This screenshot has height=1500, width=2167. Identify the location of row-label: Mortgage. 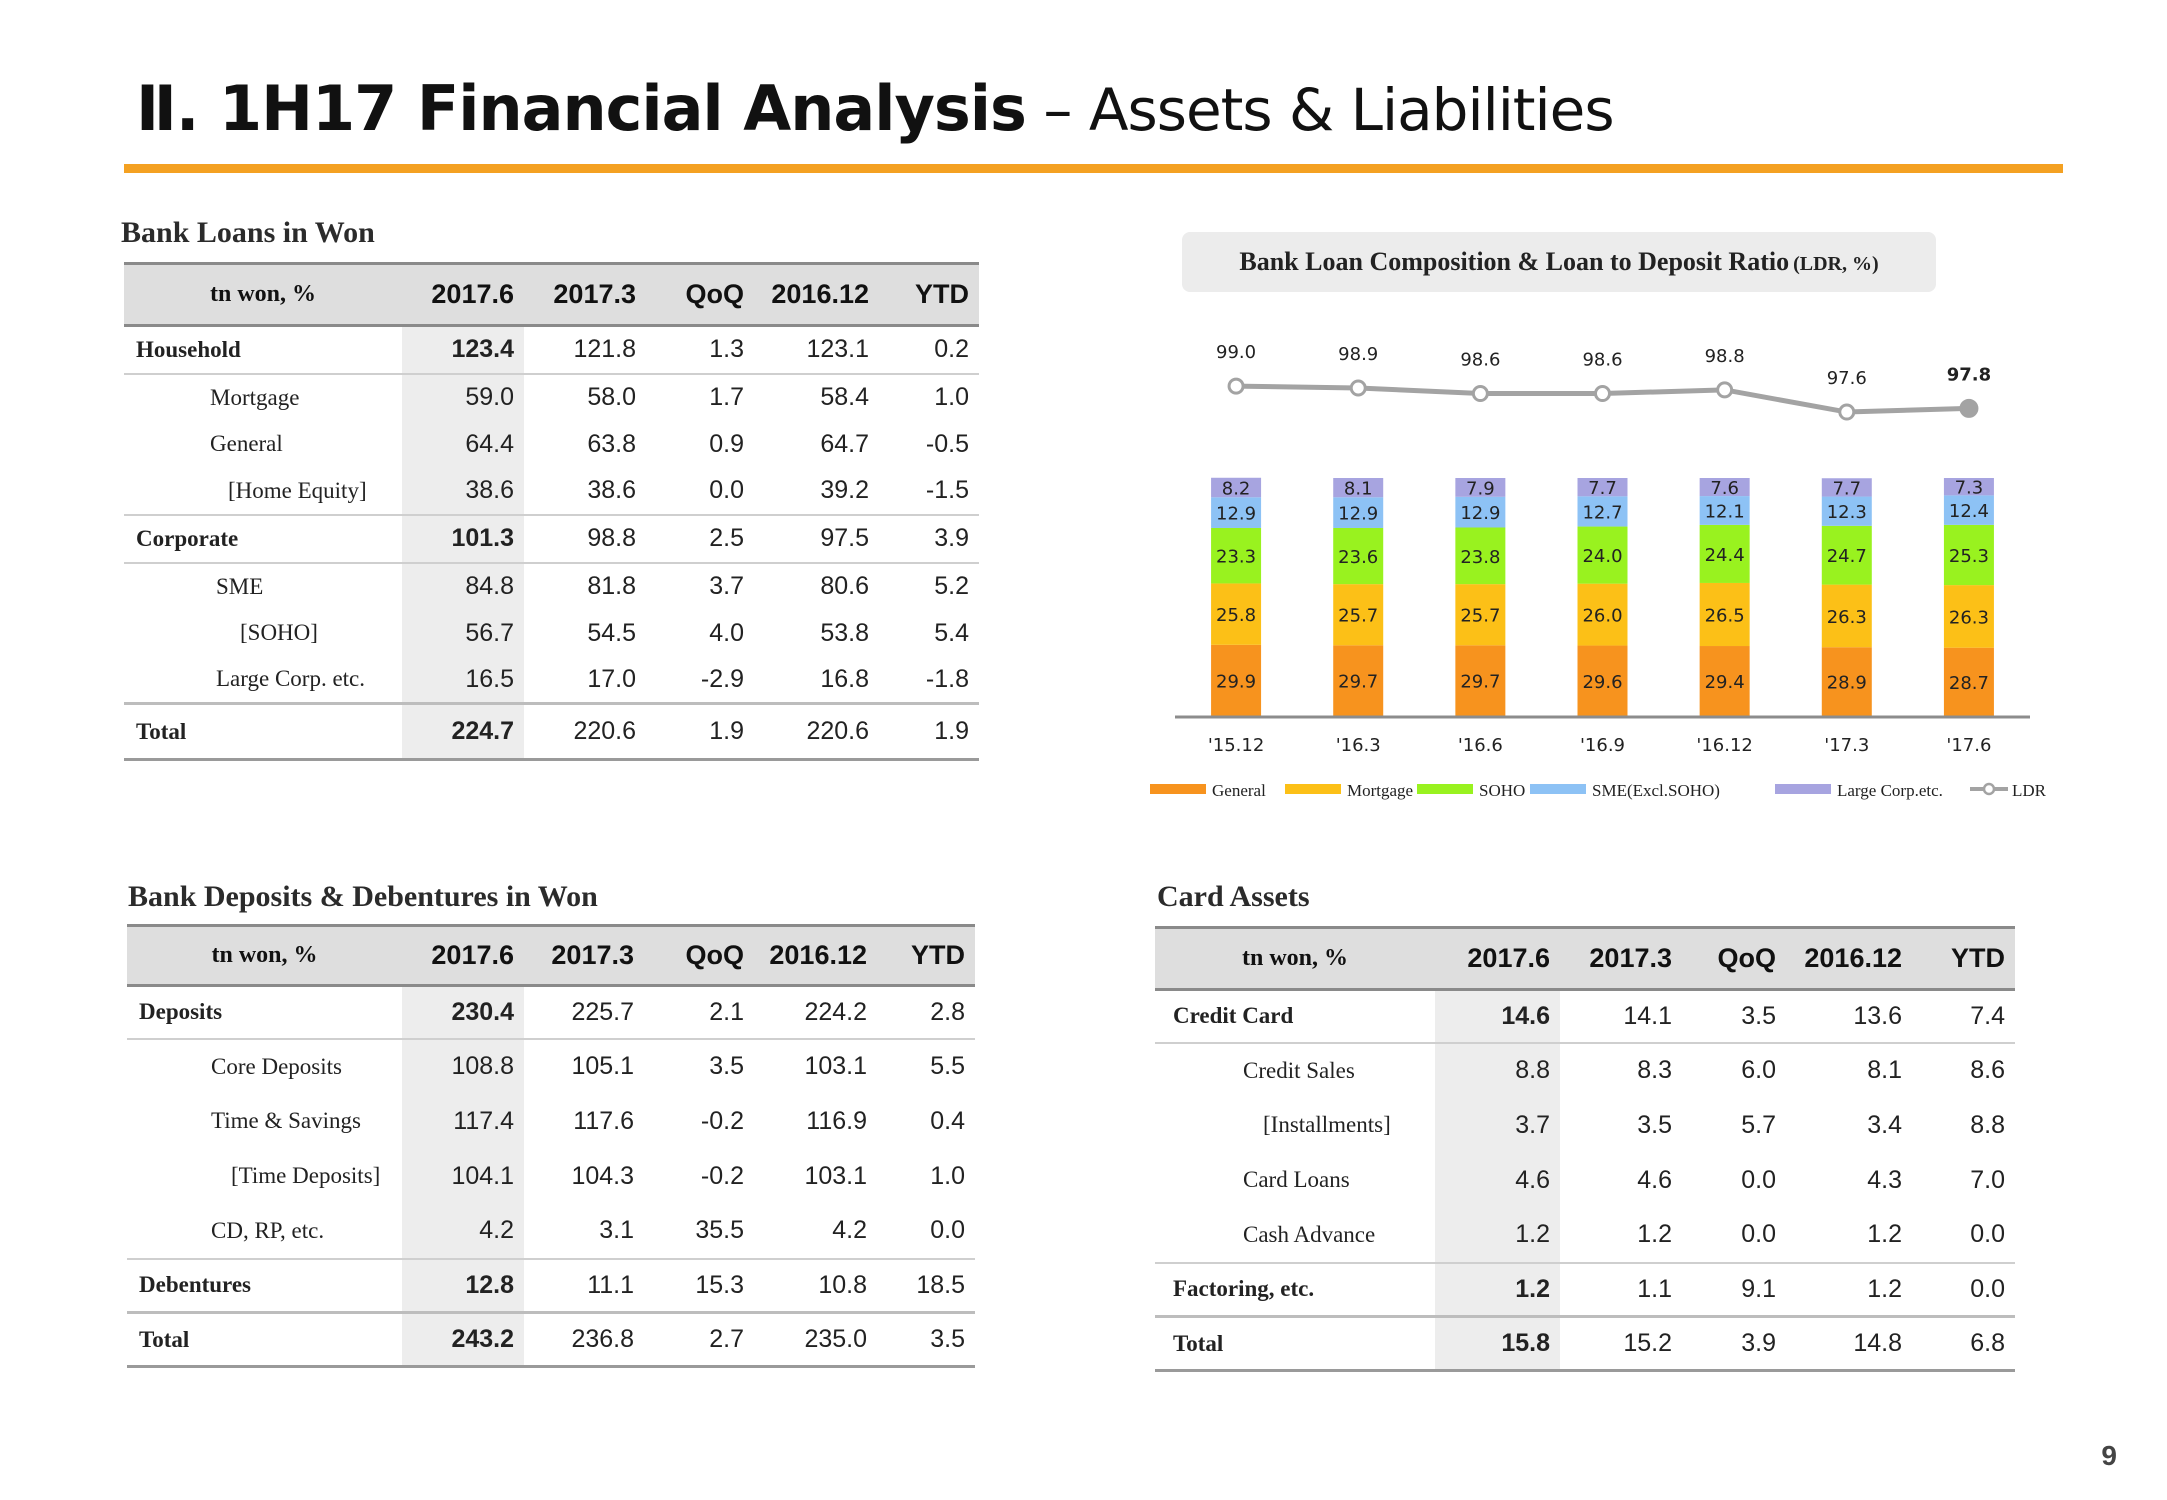
(263, 396).